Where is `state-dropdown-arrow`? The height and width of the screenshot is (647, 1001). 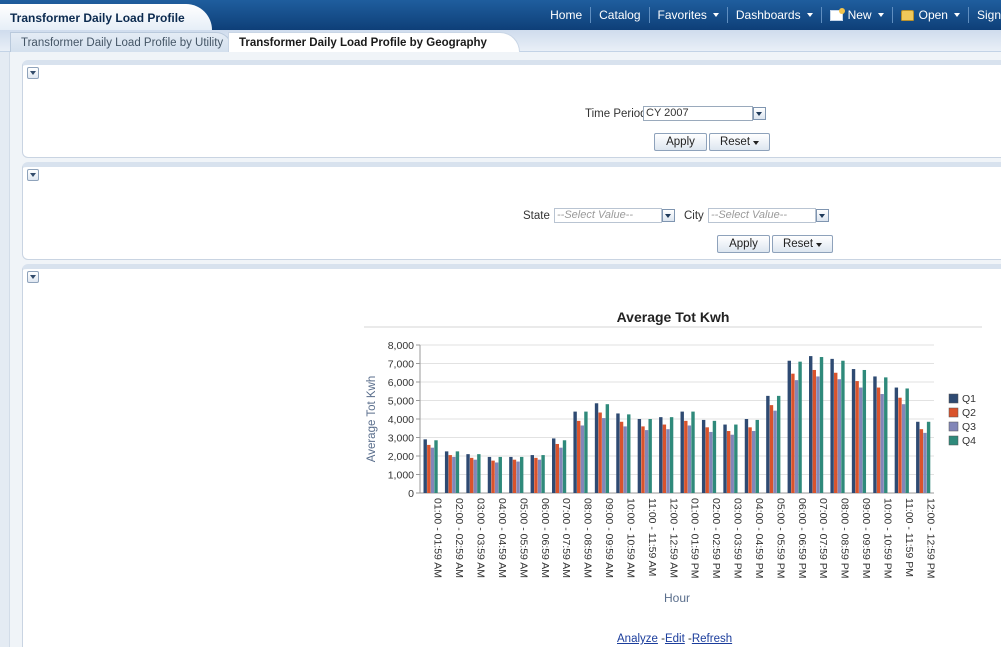
state-dropdown-arrow is located at coordinates (668, 215).